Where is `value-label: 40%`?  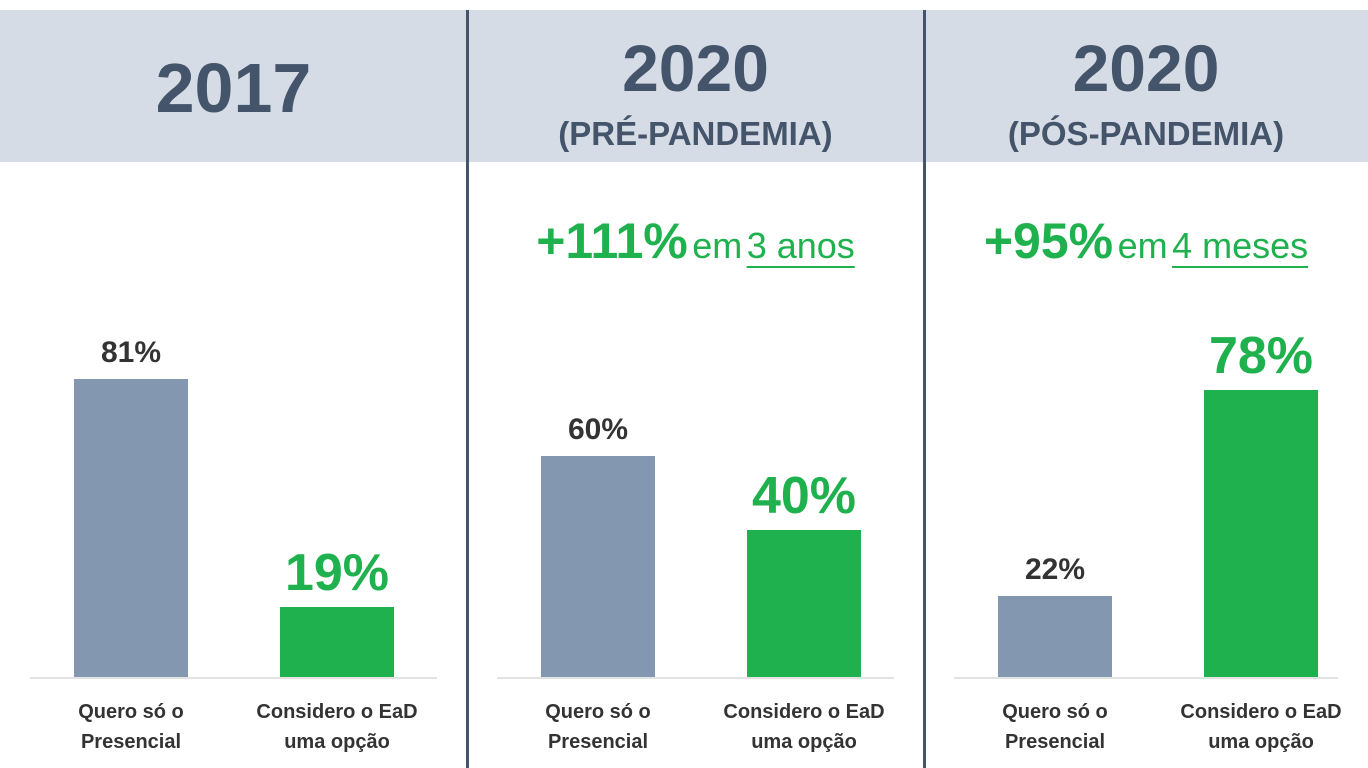 value-label: 40% is located at coordinates (804, 495).